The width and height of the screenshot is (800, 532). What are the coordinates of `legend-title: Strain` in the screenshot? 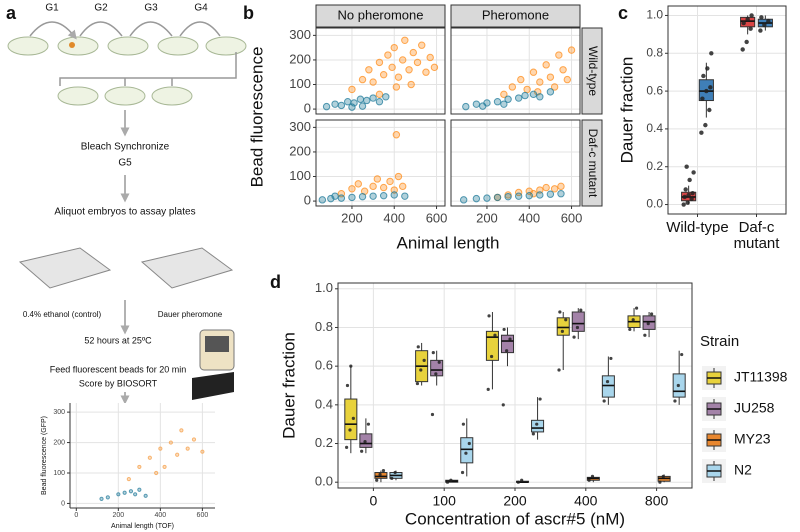 It's located at (719, 341).